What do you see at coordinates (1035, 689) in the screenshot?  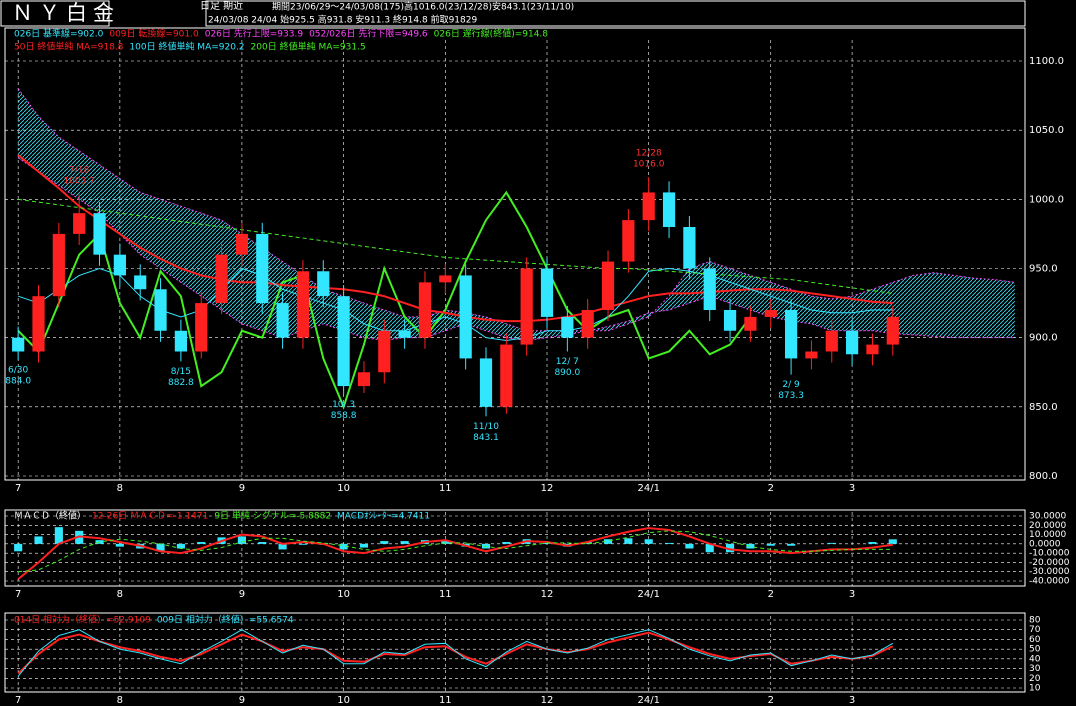 I see `y-tick-label: 10` at bounding box center [1035, 689].